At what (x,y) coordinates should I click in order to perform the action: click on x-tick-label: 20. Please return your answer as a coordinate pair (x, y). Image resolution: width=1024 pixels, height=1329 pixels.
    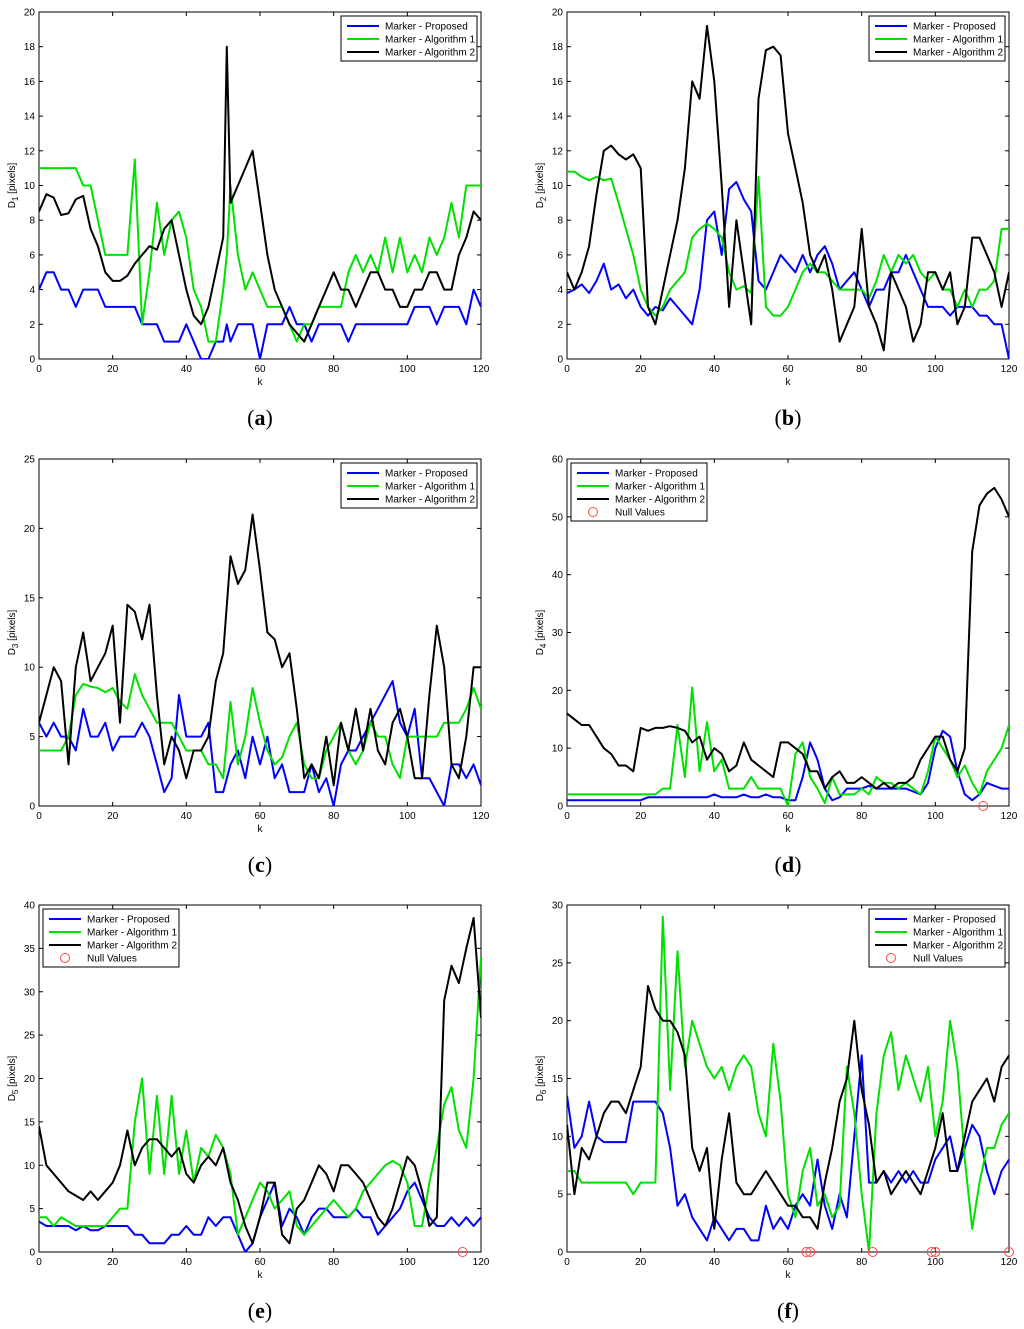
    Looking at the image, I should click on (113, 1262).